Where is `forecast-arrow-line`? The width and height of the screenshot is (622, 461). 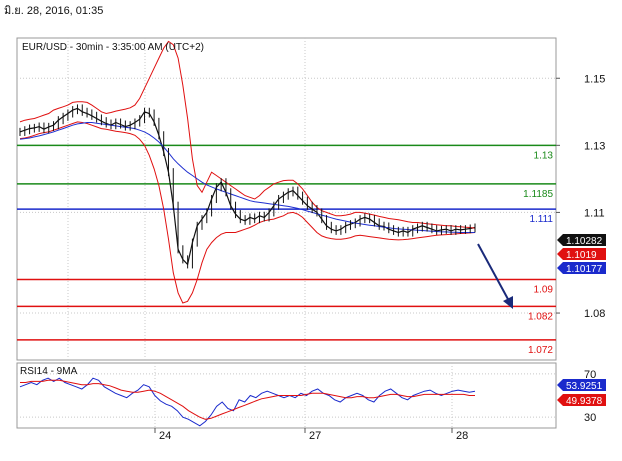
forecast-arrow-line is located at coordinates (493, 272).